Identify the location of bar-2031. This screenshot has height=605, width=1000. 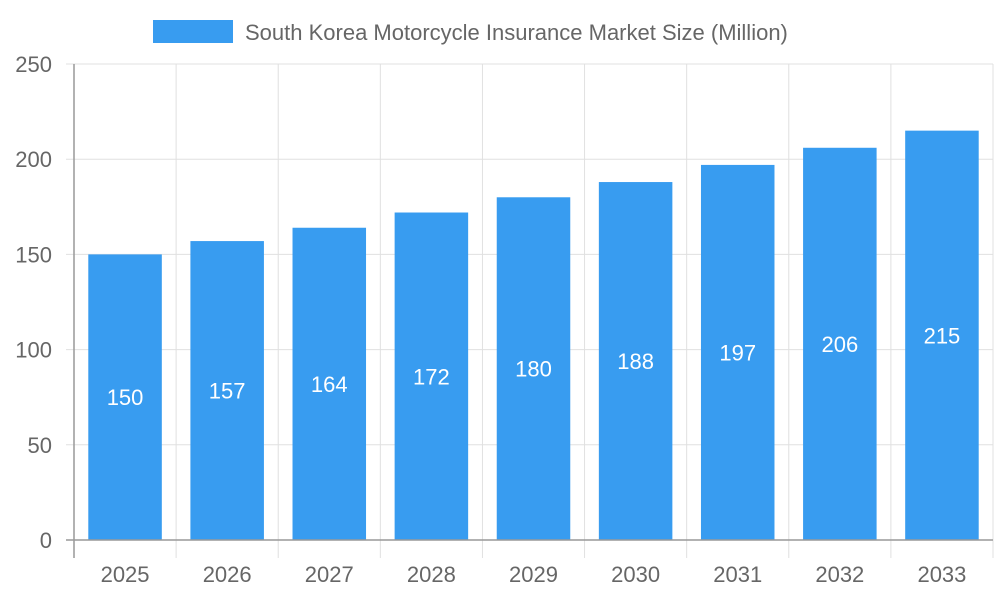
(737, 352).